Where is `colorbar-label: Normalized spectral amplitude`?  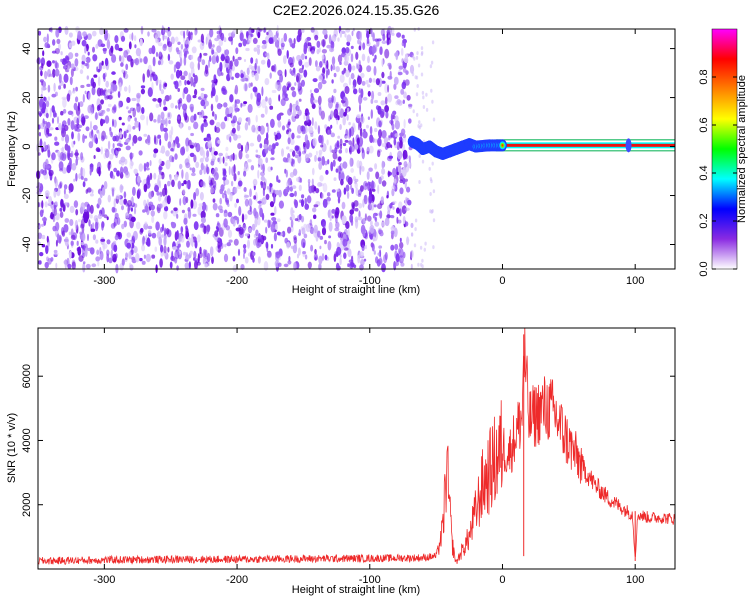 colorbar-label: Normalized spectral amplitude is located at coordinates (742, 149).